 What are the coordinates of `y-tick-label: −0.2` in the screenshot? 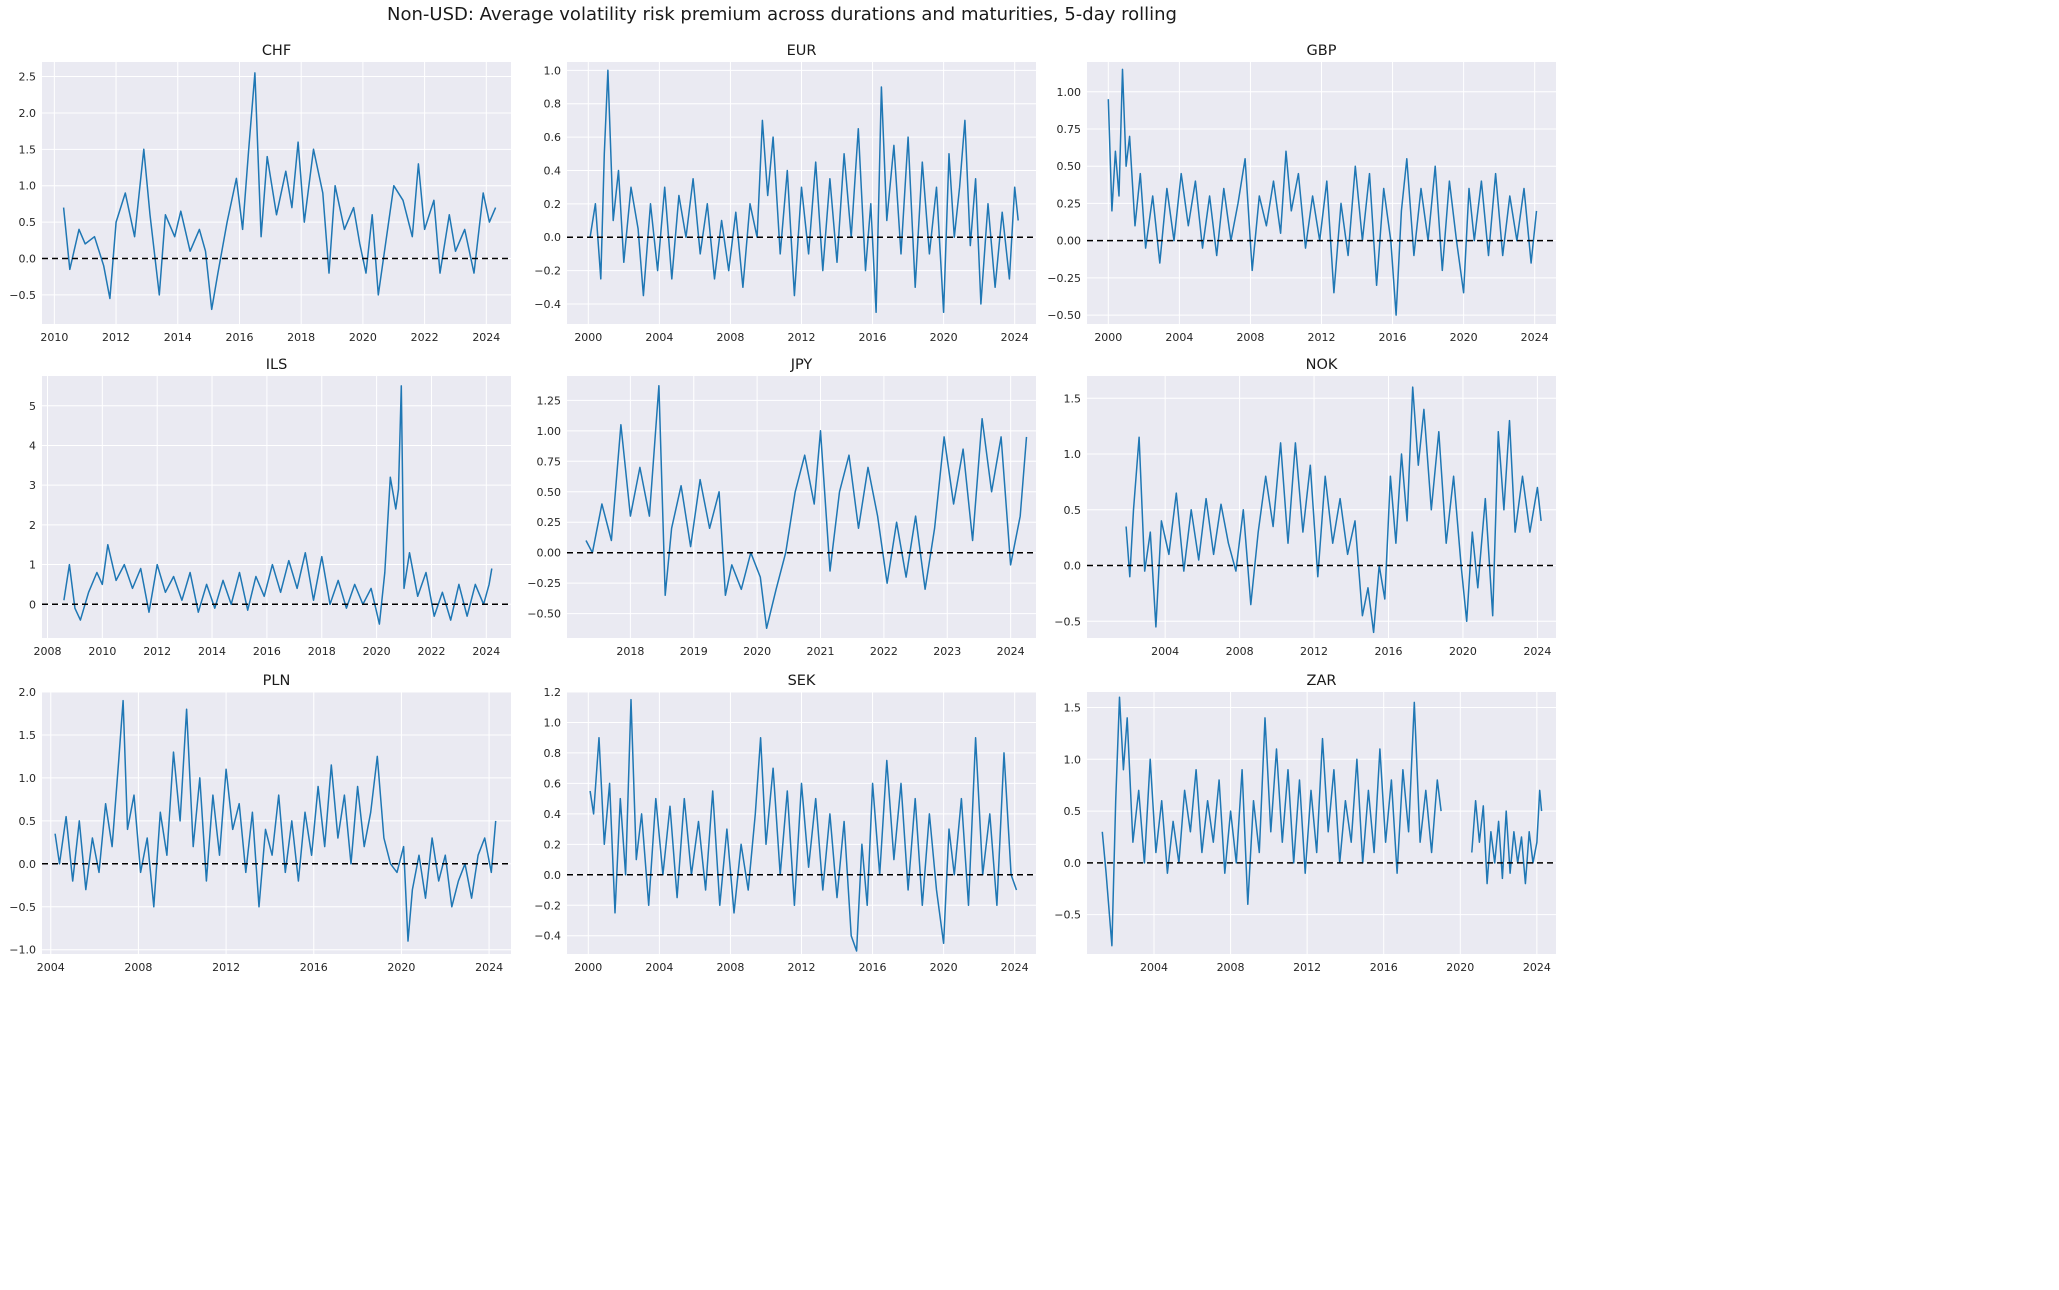 It's located at (547, 271).